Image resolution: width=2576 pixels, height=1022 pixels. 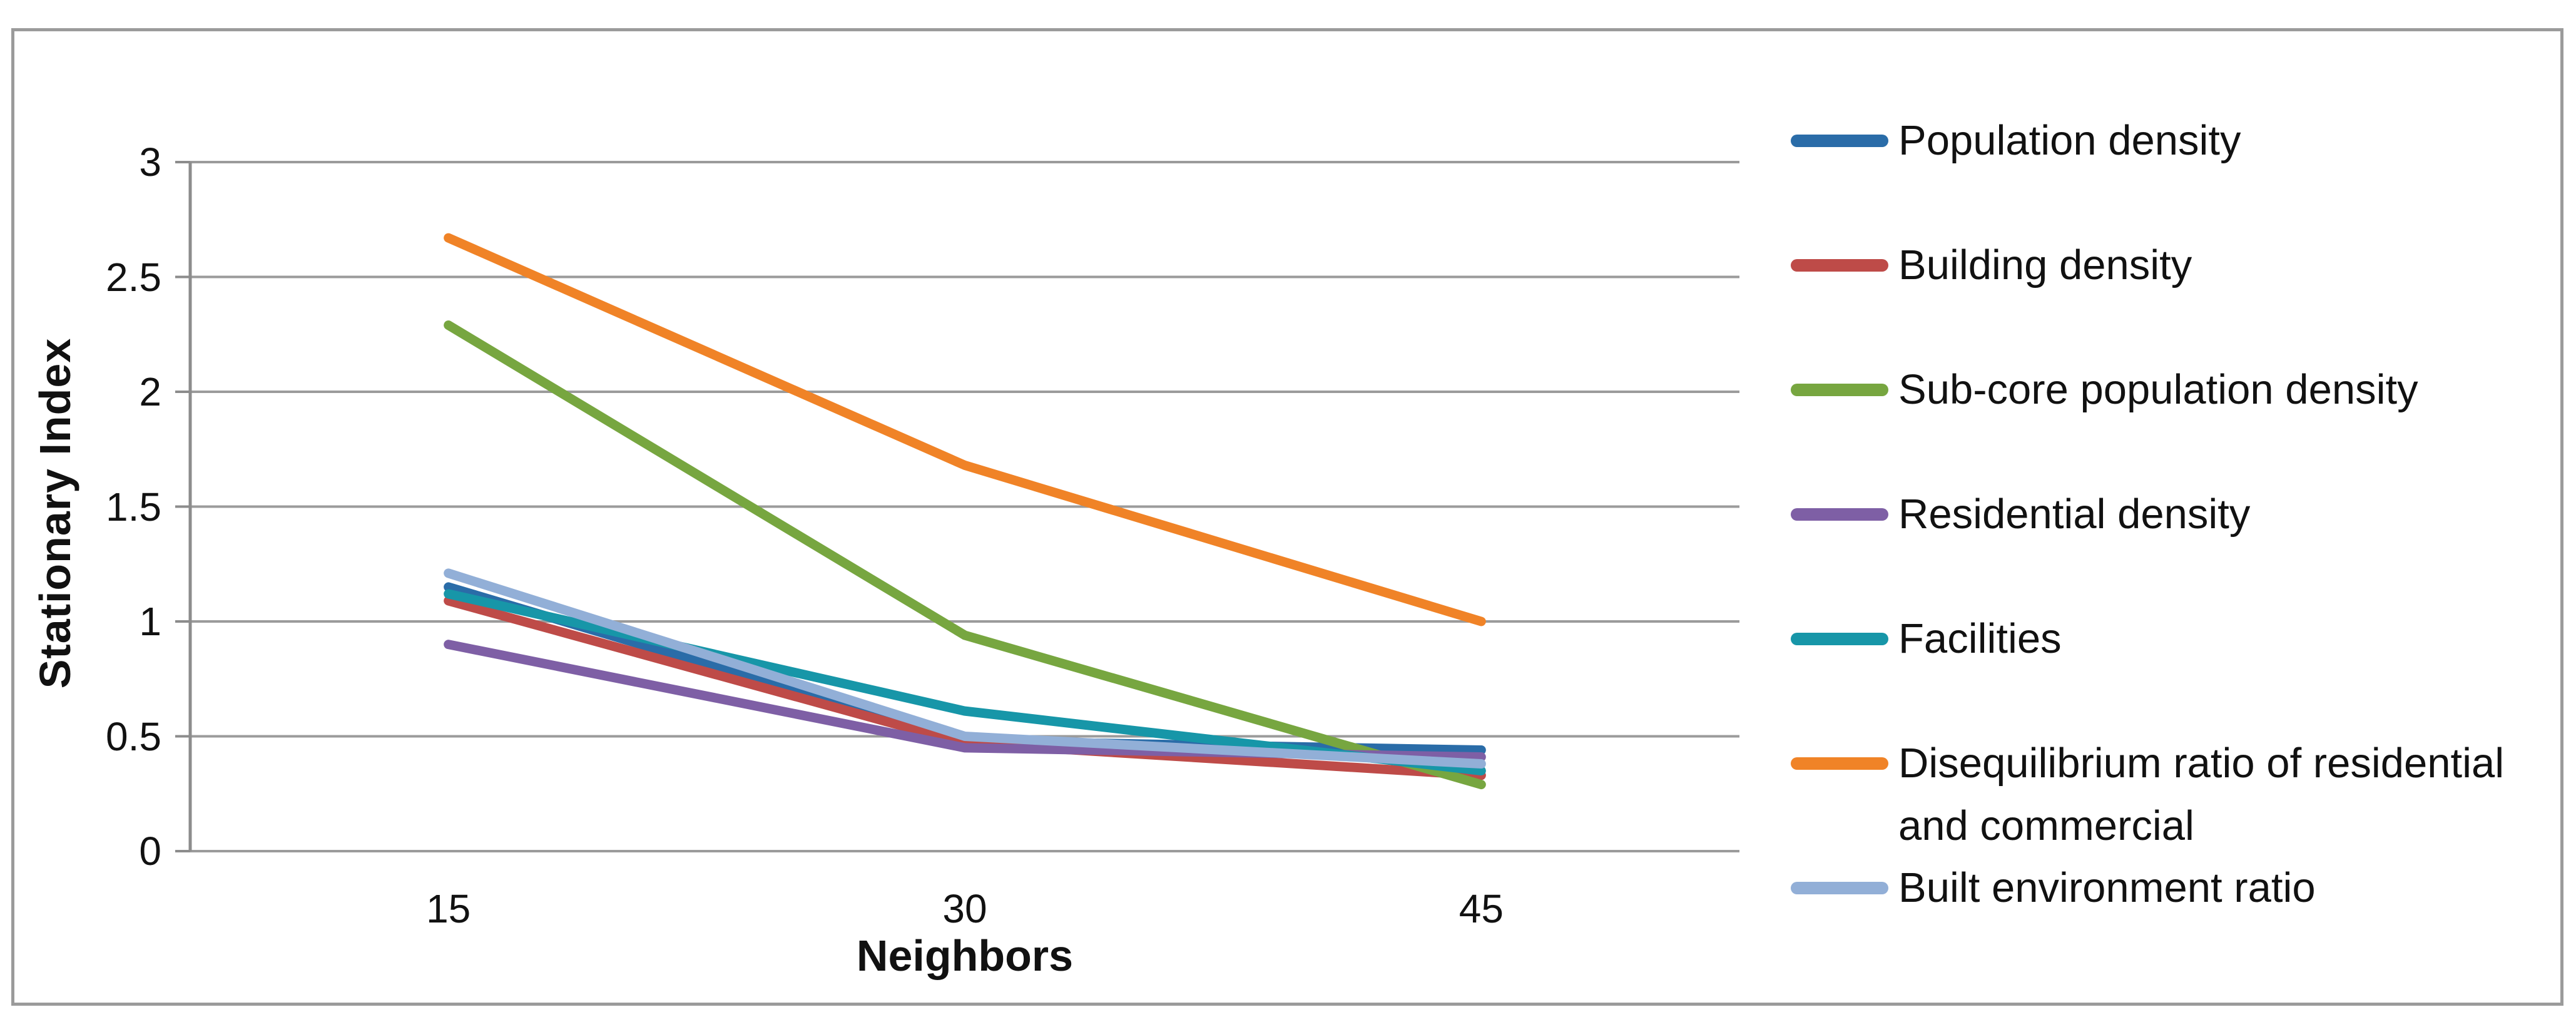 I want to click on series-line-built-environment-ratio, so click(x=965, y=669).